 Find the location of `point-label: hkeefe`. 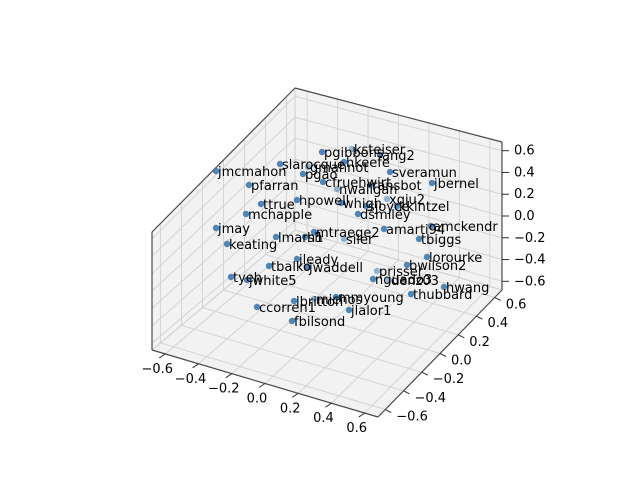

point-label: hkeefe is located at coordinates (368, 163).